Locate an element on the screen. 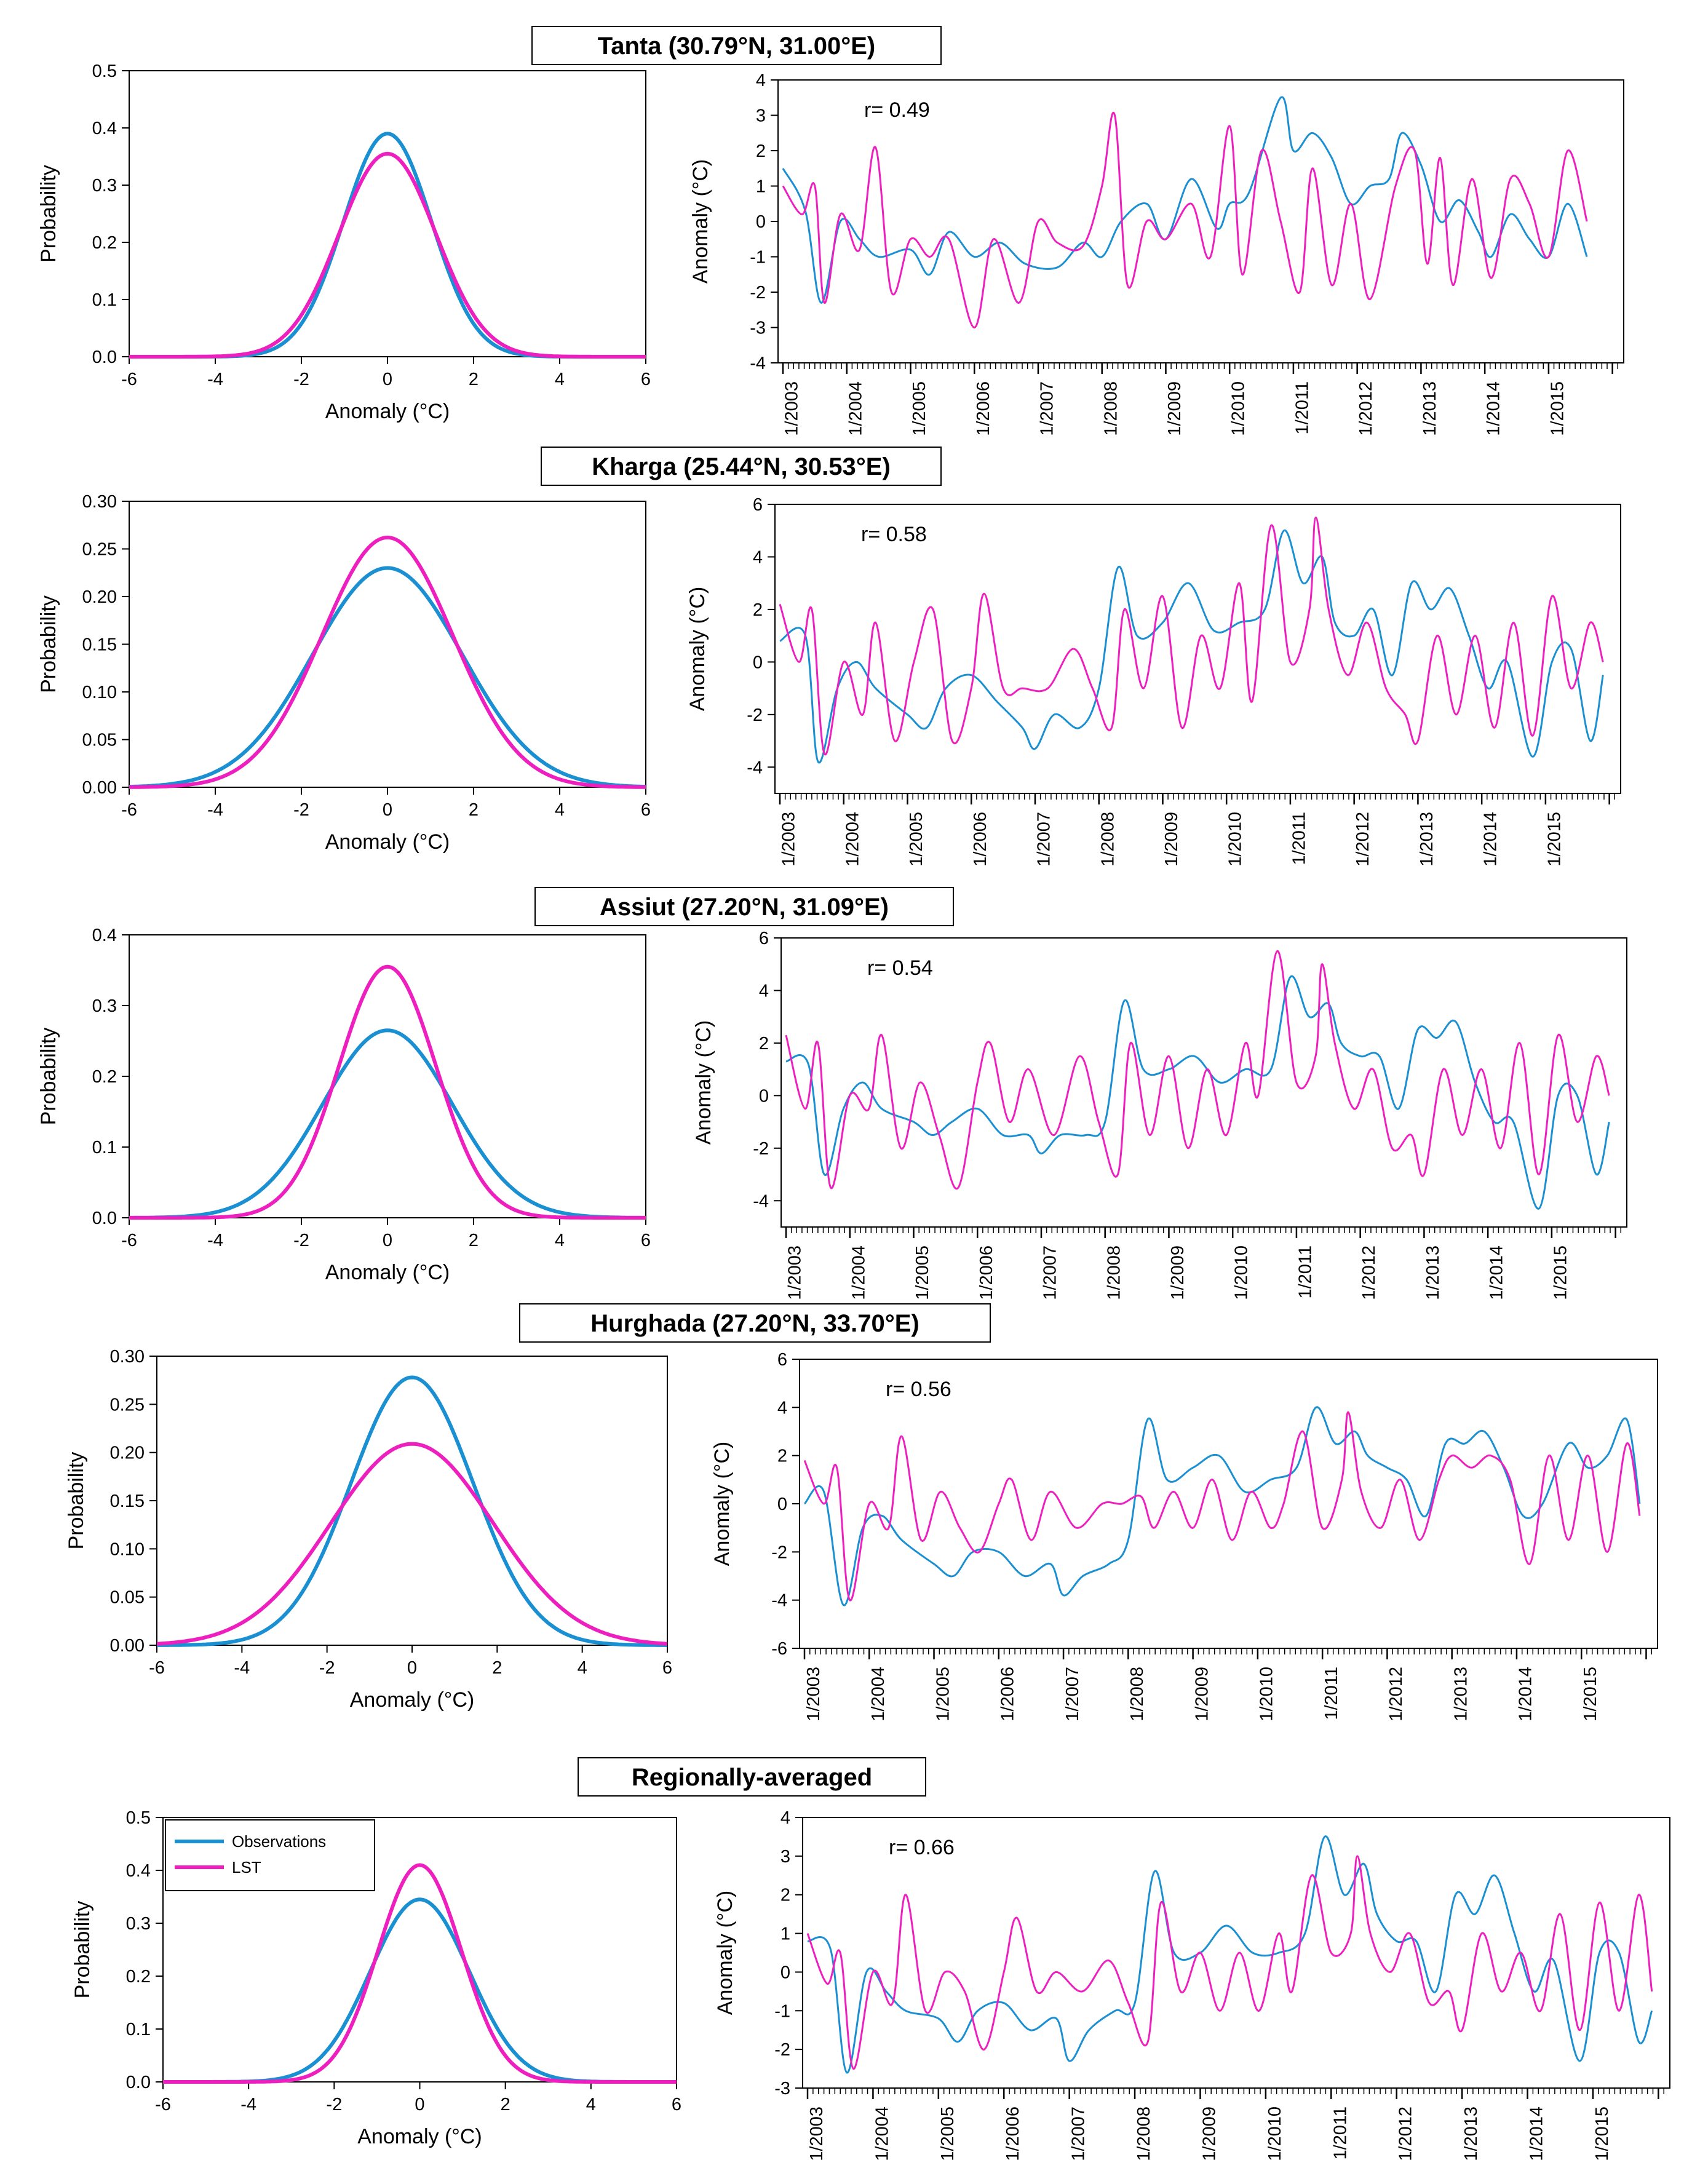 This screenshot has height=2184, width=1692. chart-2-ts-year-label: 1/2004 is located at coordinates (858, 1272).